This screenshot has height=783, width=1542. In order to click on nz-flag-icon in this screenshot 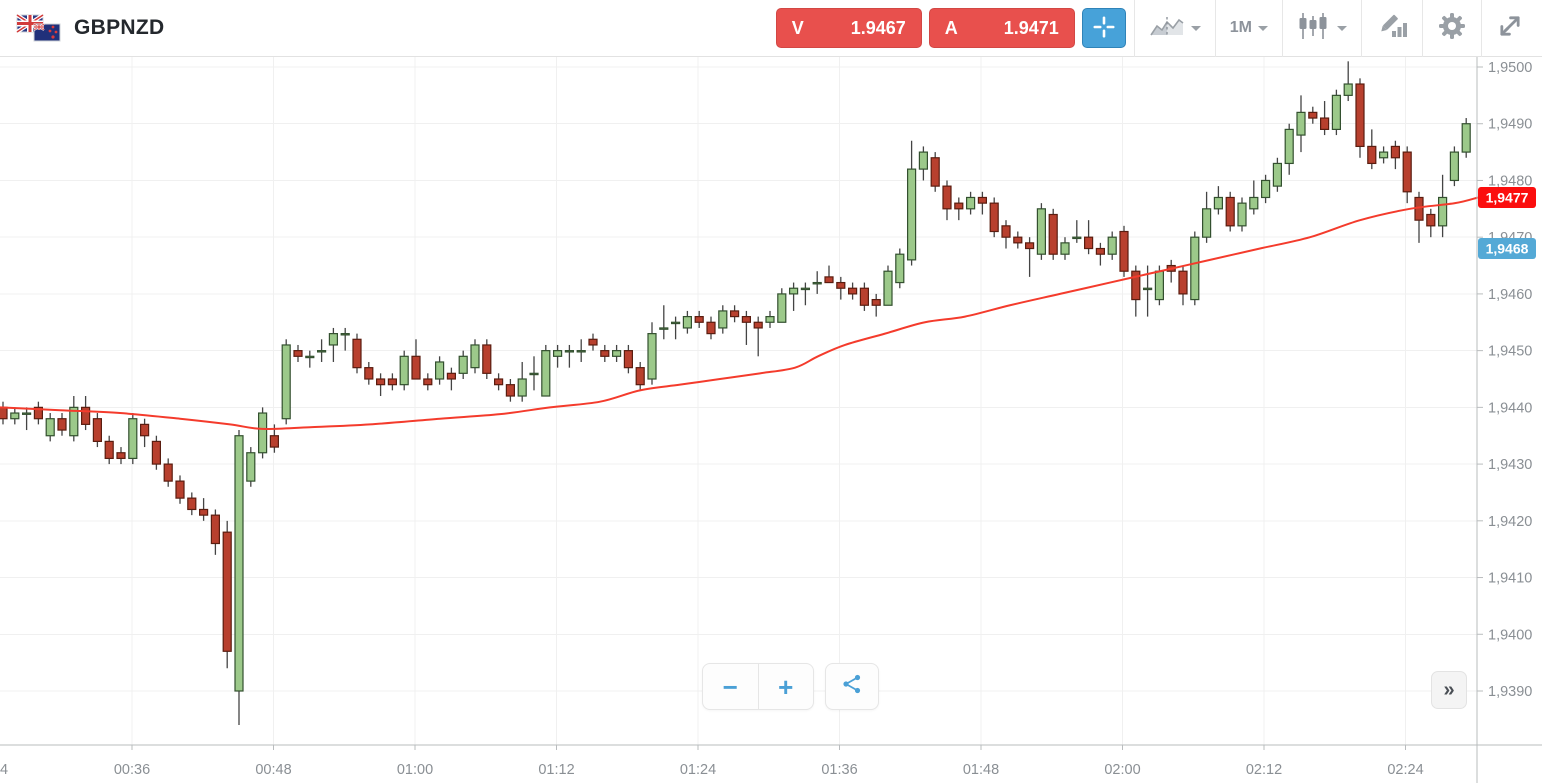, I will do `click(47, 32)`.